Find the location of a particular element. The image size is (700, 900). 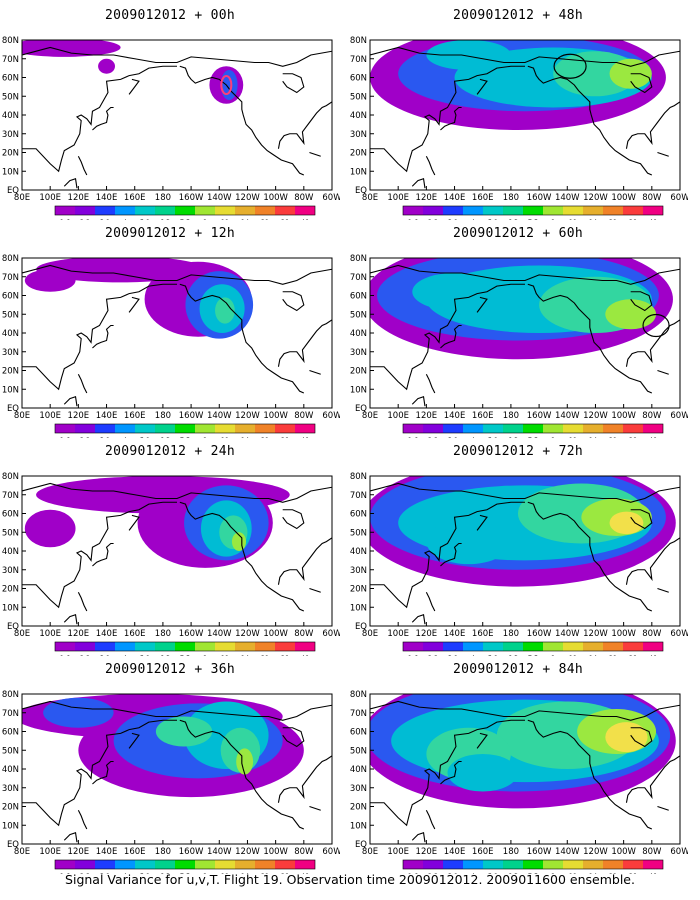

x-tick-label: 80E is located at coordinates (22, 198).